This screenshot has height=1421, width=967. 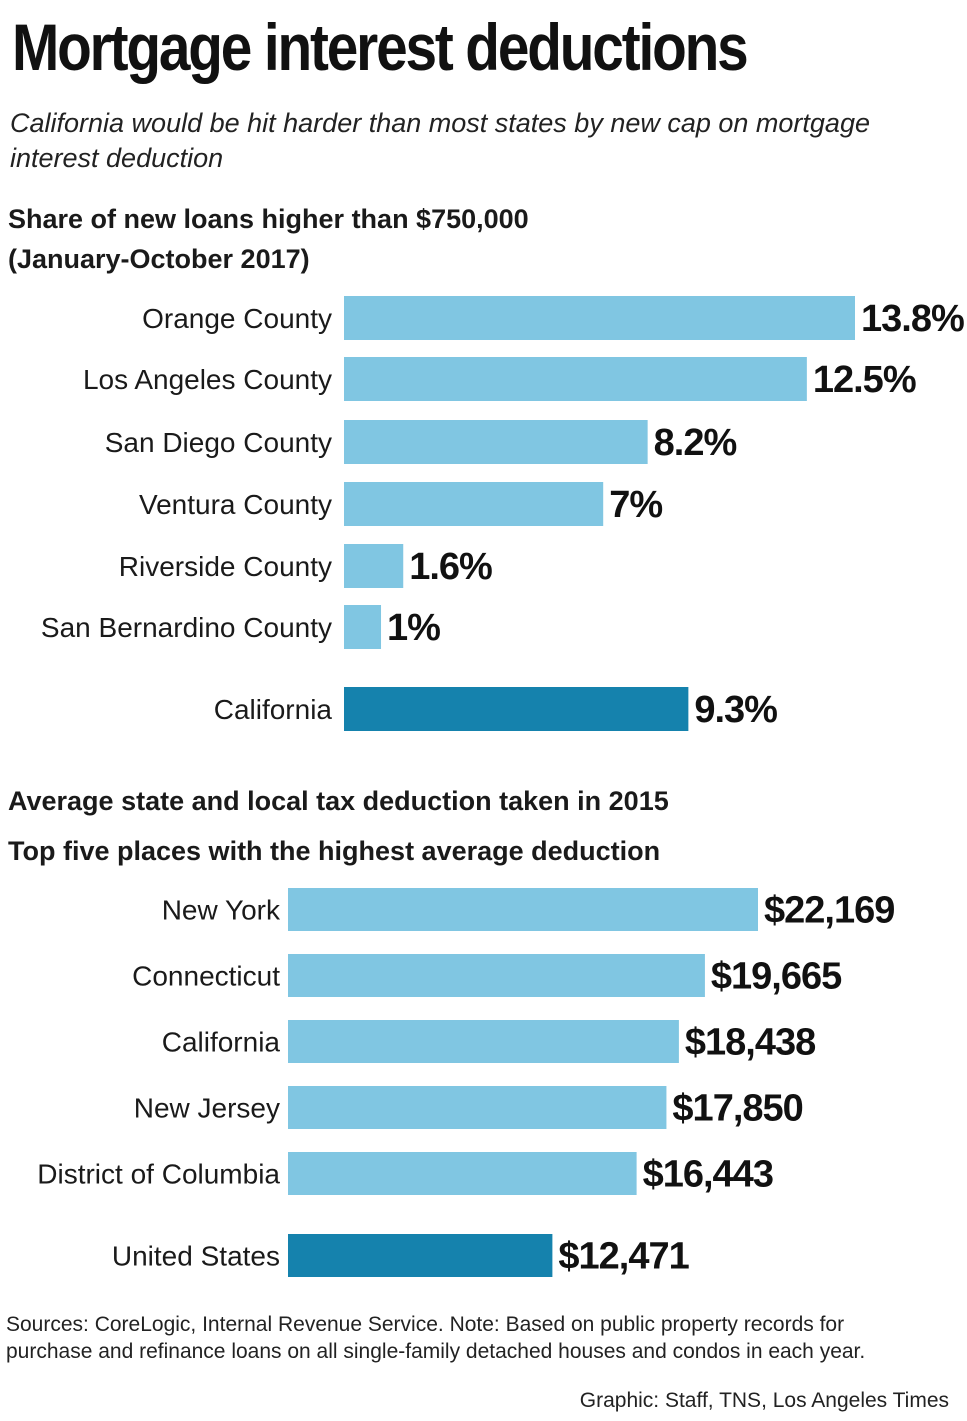 What do you see at coordinates (764, 1400) in the screenshot?
I see `graphic-credit: Graphic: Staff, TNS, Los Angeles Times` at bounding box center [764, 1400].